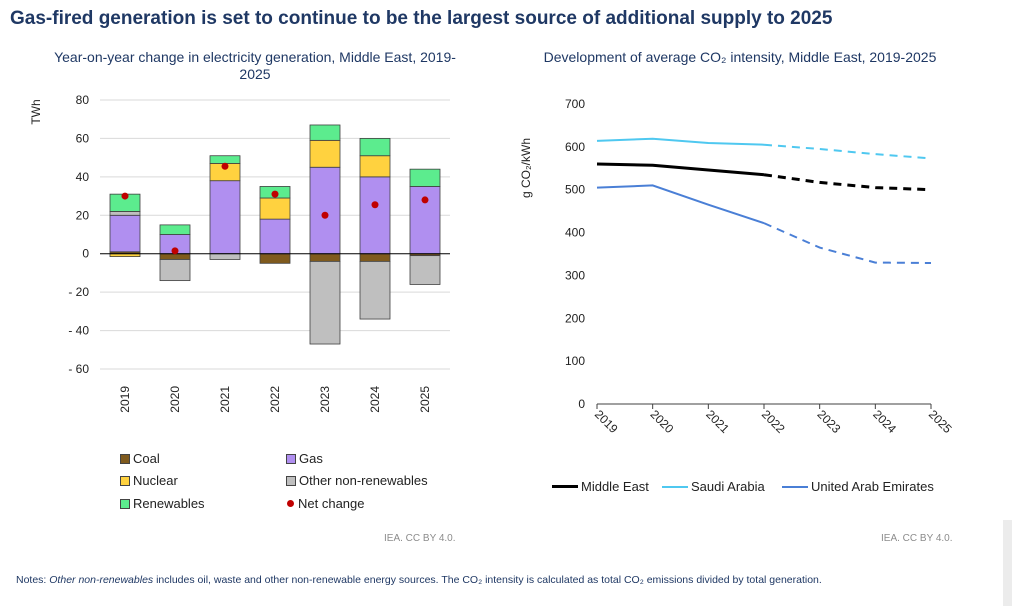 The height and width of the screenshot is (606, 1012). Describe the element at coordinates (575, 104) in the screenshot. I see `line-y-tick-label: 700` at that location.